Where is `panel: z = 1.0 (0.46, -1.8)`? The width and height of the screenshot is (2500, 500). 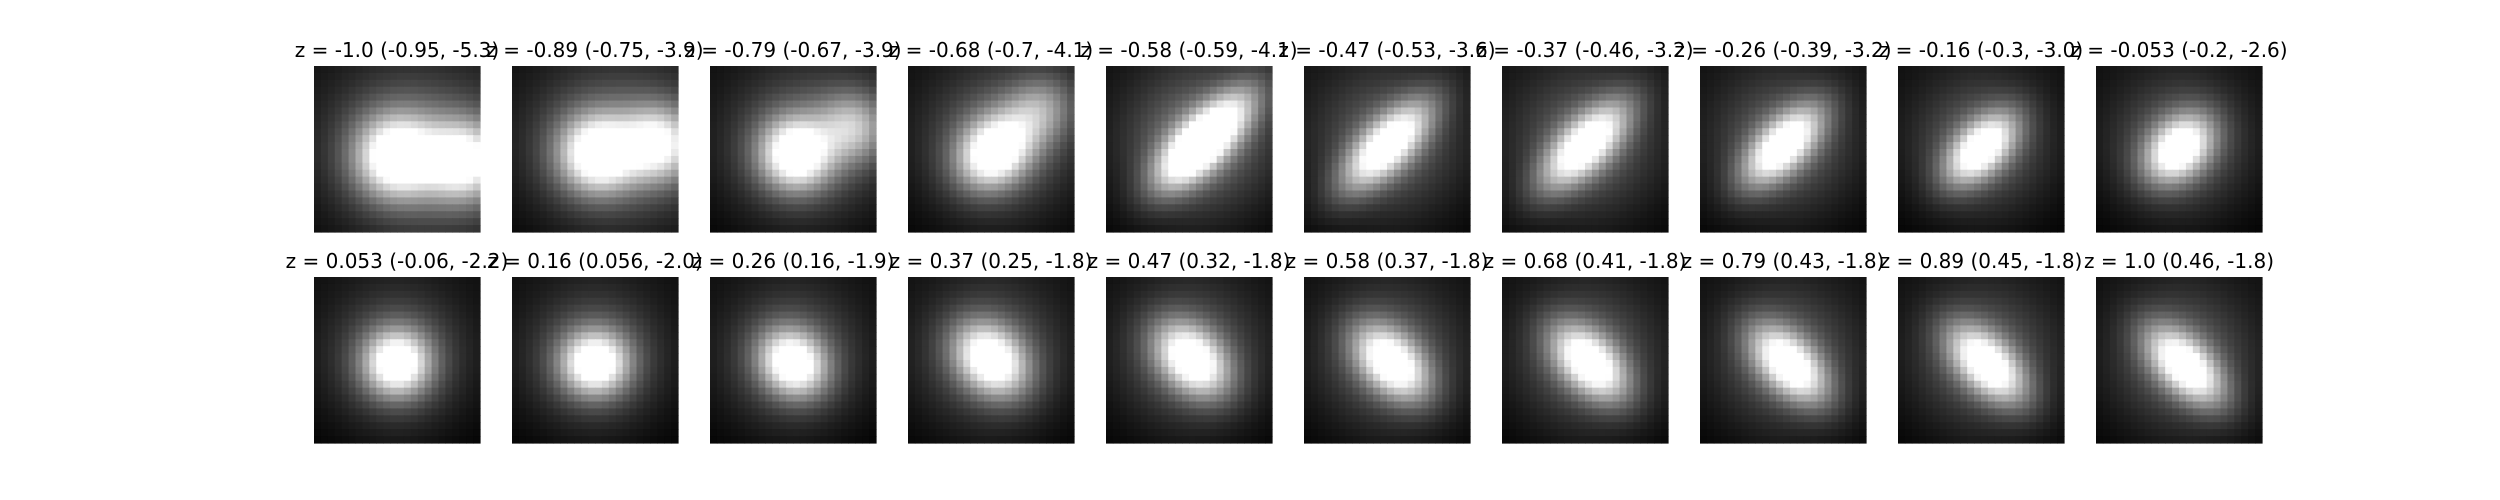
panel: z = 1.0 (0.46, -1.8) is located at coordinates (2179, 346).